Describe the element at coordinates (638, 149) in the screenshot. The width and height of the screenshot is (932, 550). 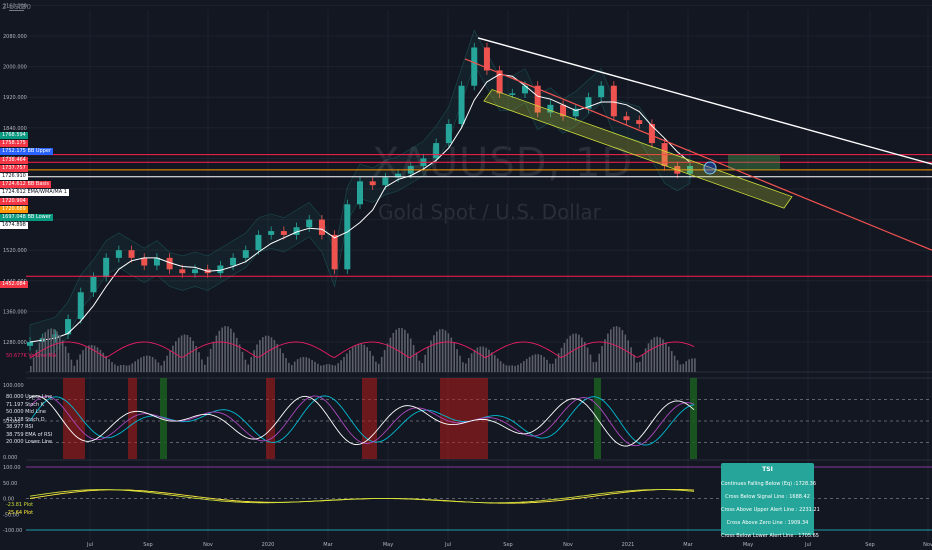
I see `channel-band` at that location.